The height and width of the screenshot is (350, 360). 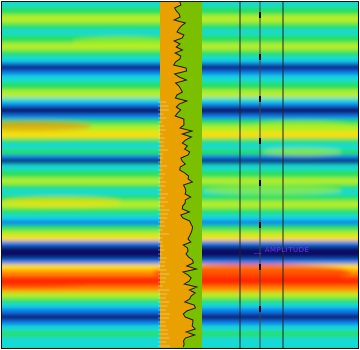 What do you see at coordinates (185, 175) in the screenshot?
I see `log-curve-line` at bounding box center [185, 175].